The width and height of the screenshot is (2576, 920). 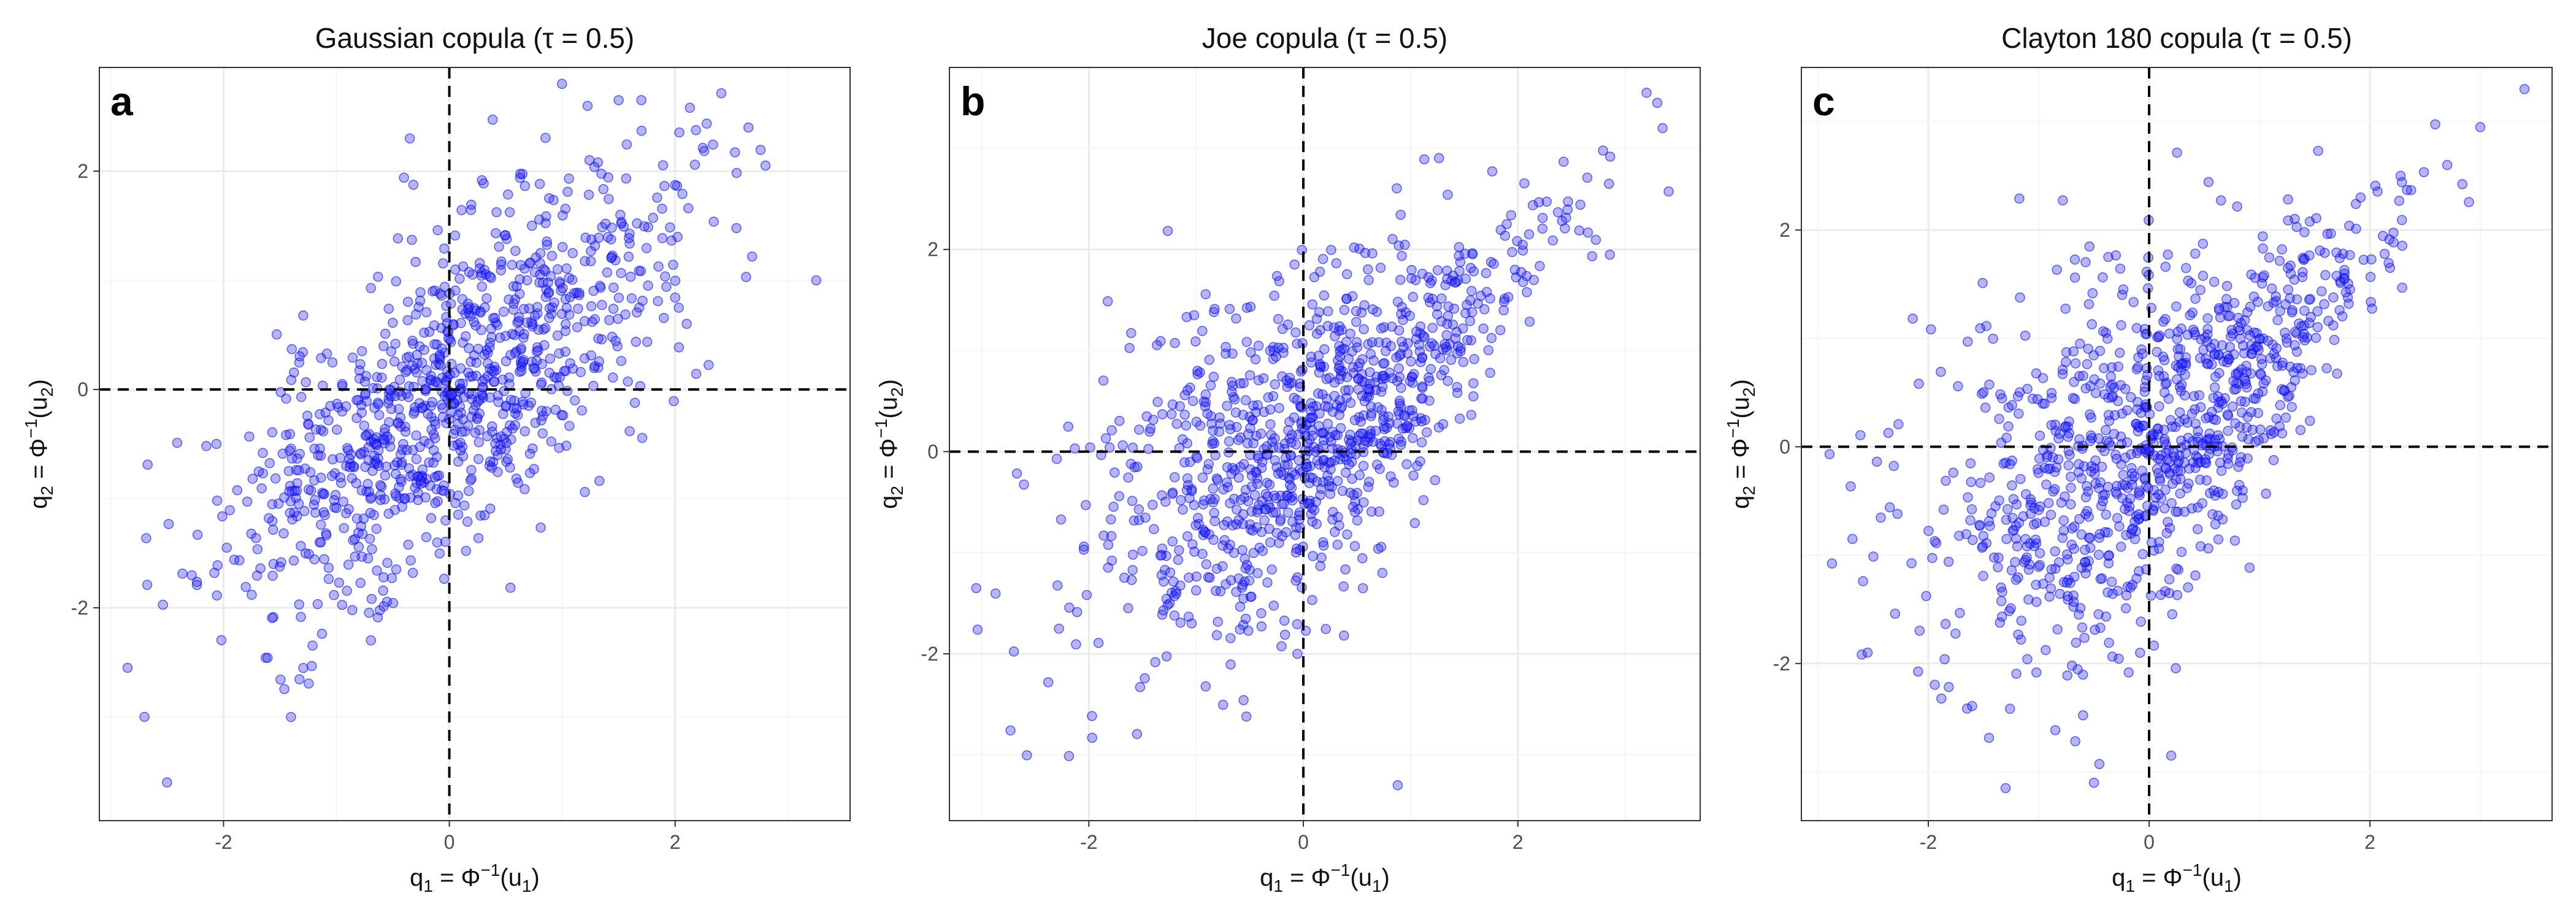 What do you see at coordinates (1088, 842) in the screenshot?
I see `x-tick-label: -2` at bounding box center [1088, 842].